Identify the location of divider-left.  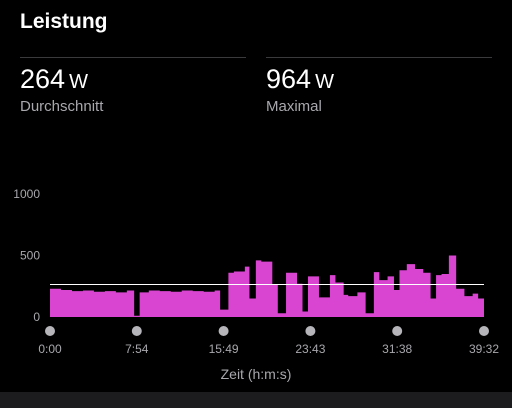
(133, 57).